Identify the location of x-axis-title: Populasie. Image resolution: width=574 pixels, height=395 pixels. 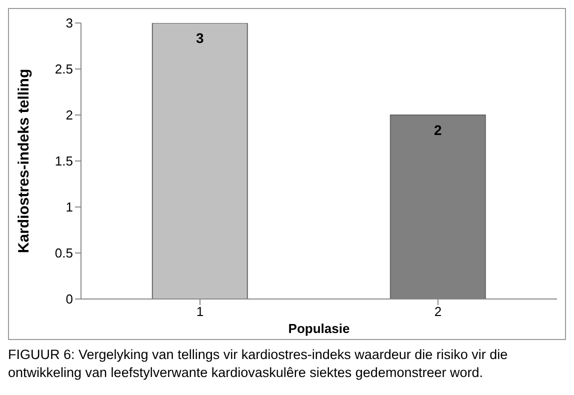
(319, 328).